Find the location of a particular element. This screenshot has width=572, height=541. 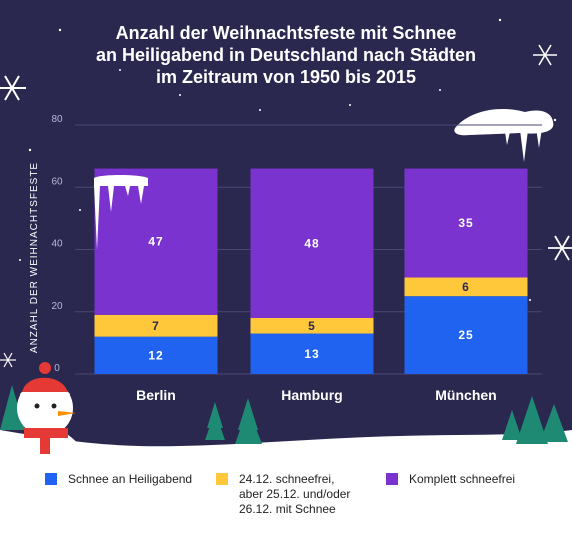

legend-label: Schnee an Heiligabend is located at coordinates (130, 479).